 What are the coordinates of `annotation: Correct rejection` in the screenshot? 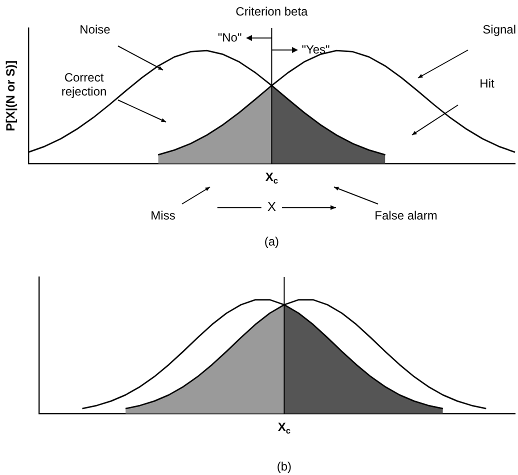 It's located at (84, 84).